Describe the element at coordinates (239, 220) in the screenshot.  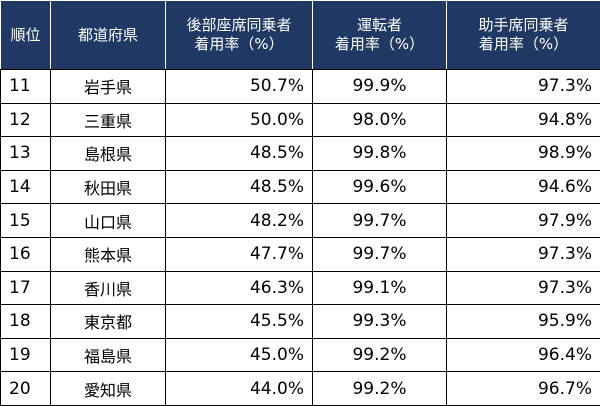
I see `table-cell: 48.2%` at that location.